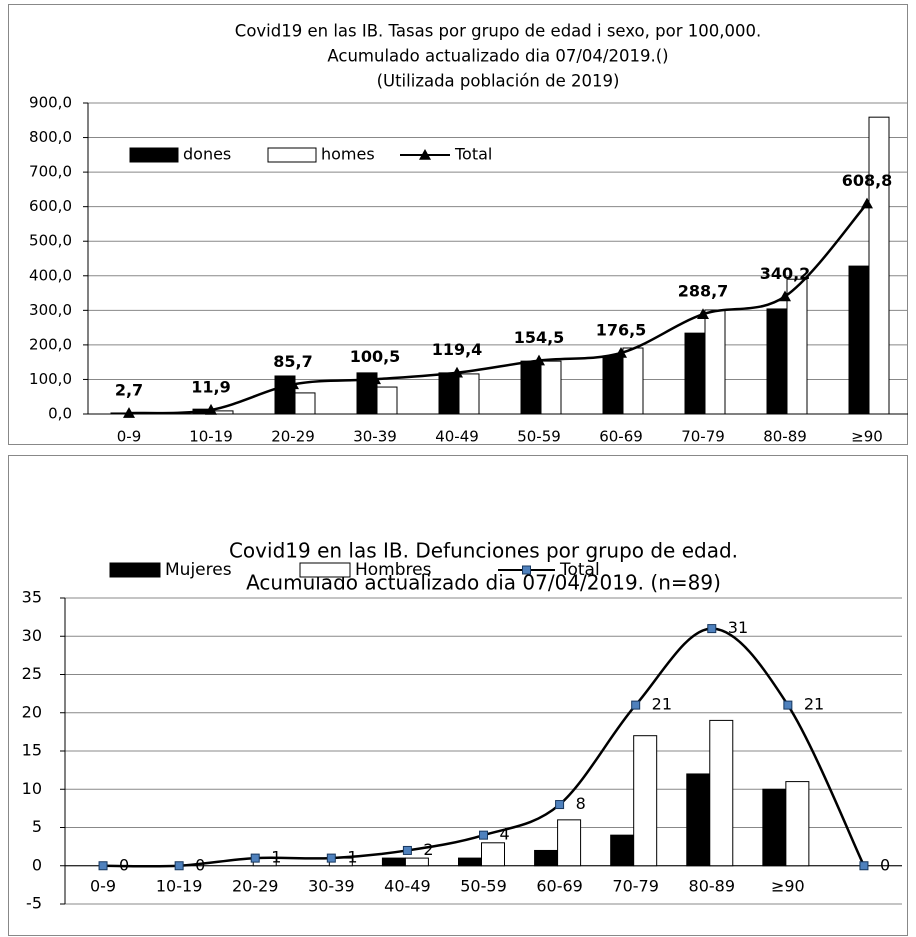 The height and width of the screenshot is (937, 916). Describe the element at coordinates (32, 750) in the screenshot. I see `y-tick-label: 15` at that location.